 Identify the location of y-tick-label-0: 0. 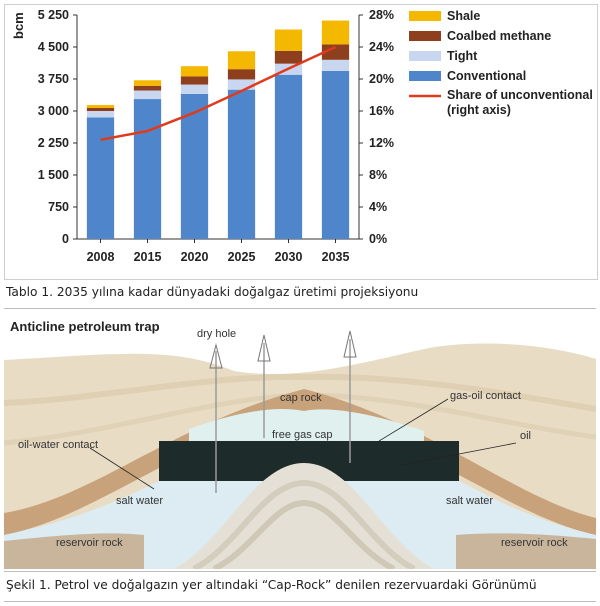
(65, 239).